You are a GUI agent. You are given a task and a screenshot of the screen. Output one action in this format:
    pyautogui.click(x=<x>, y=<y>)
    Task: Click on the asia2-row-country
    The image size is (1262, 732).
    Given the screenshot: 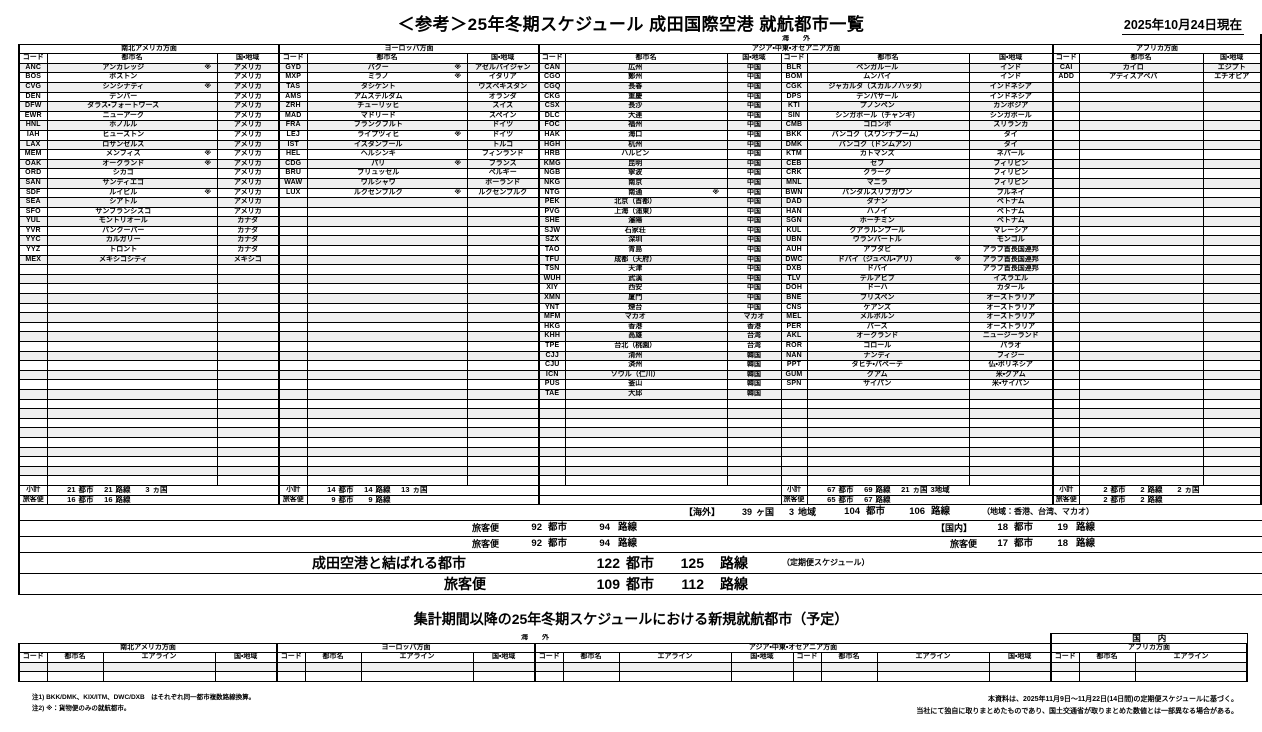 What is the action you would take?
    pyautogui.click(x=1011, y=480)
    